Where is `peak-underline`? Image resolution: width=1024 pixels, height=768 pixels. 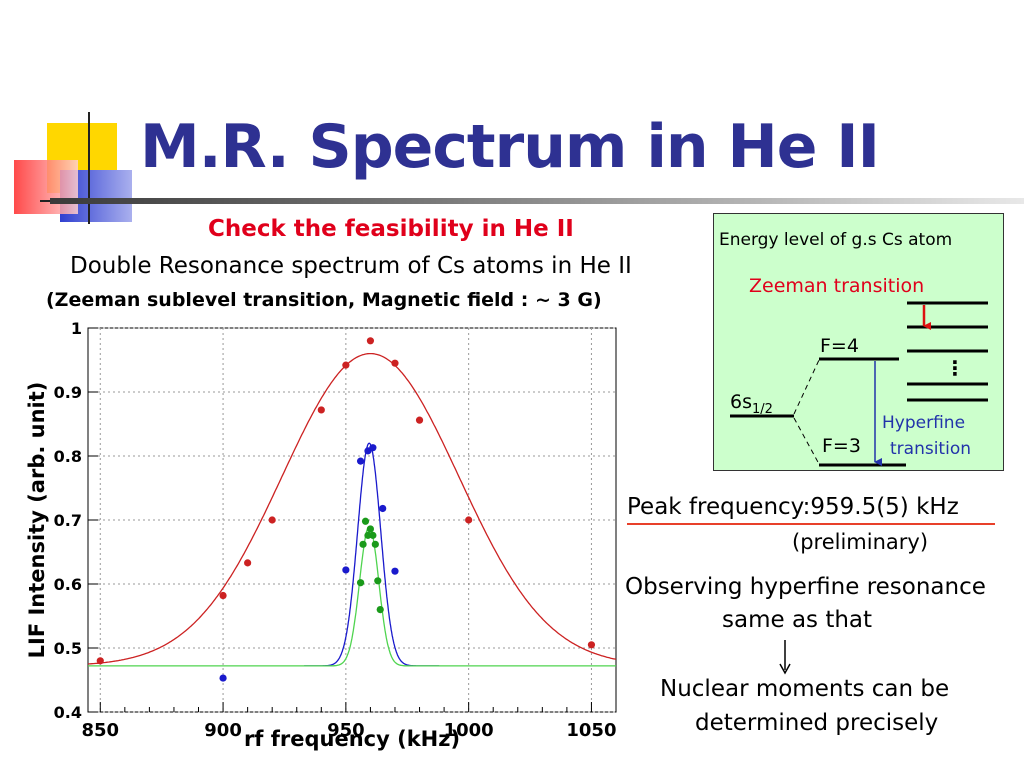
peak-underline is located at coordinates (811, 524).